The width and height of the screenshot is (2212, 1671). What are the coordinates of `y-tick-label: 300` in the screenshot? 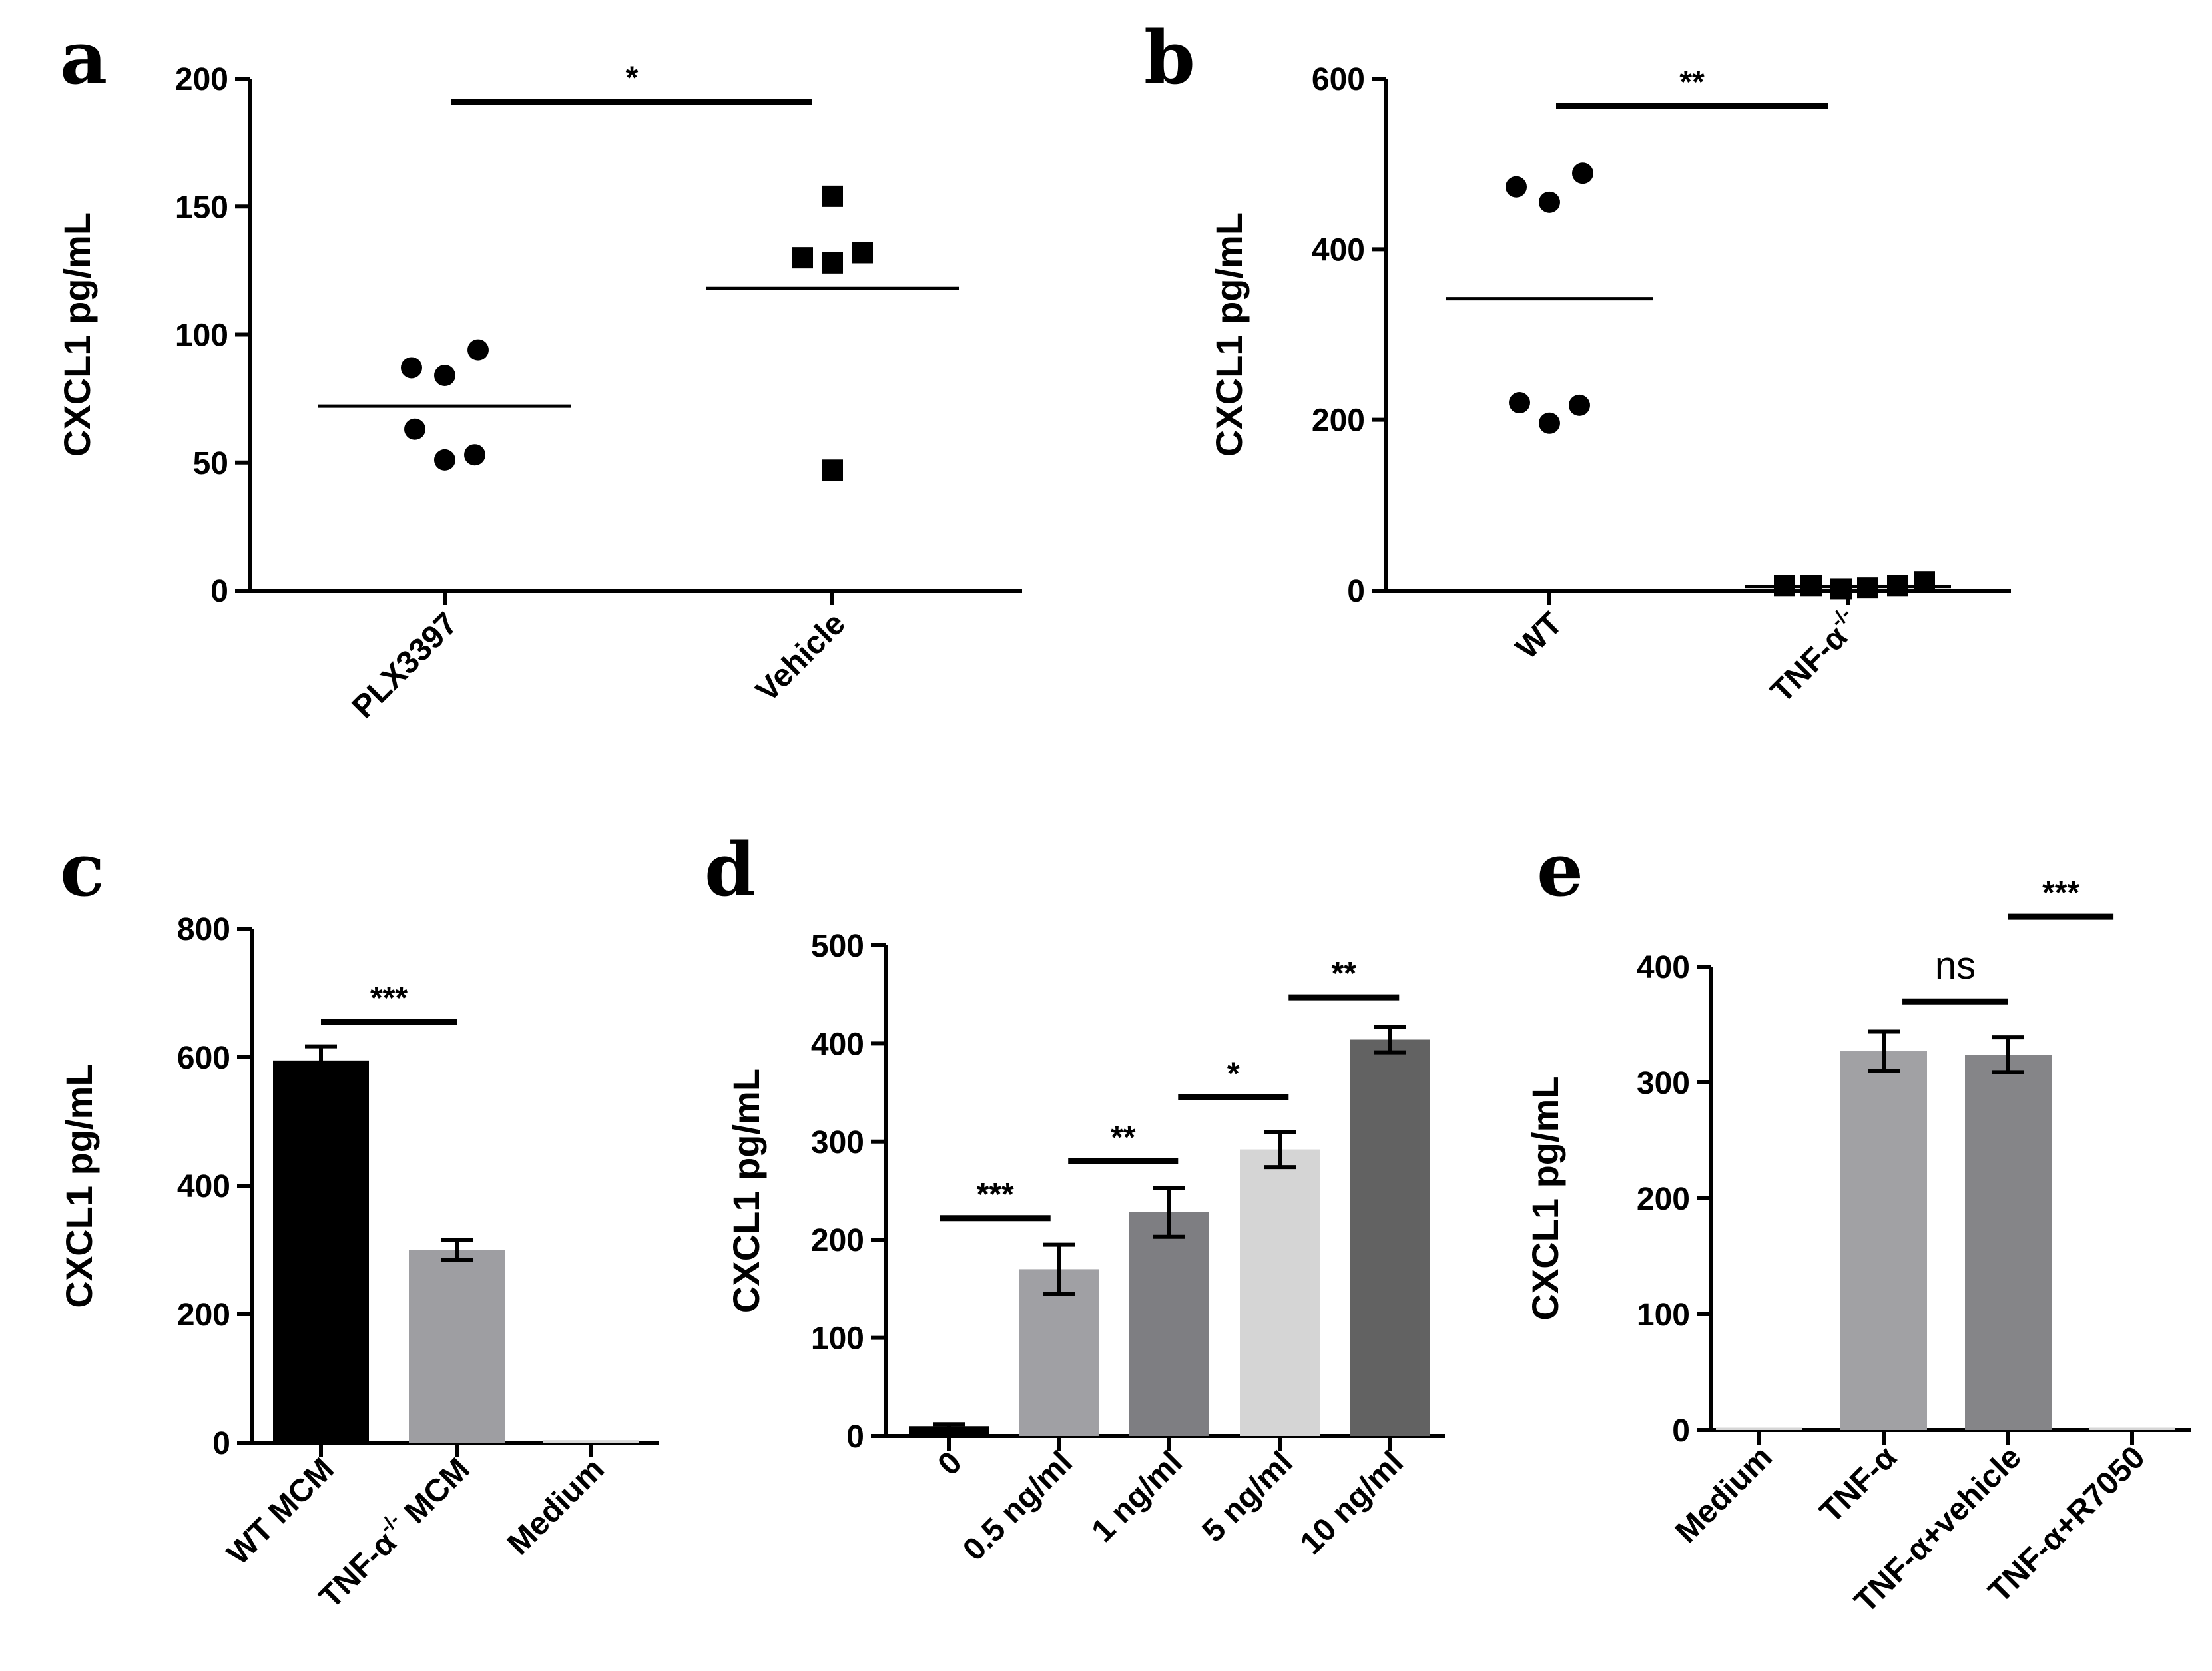 It's located at (837, 1142).